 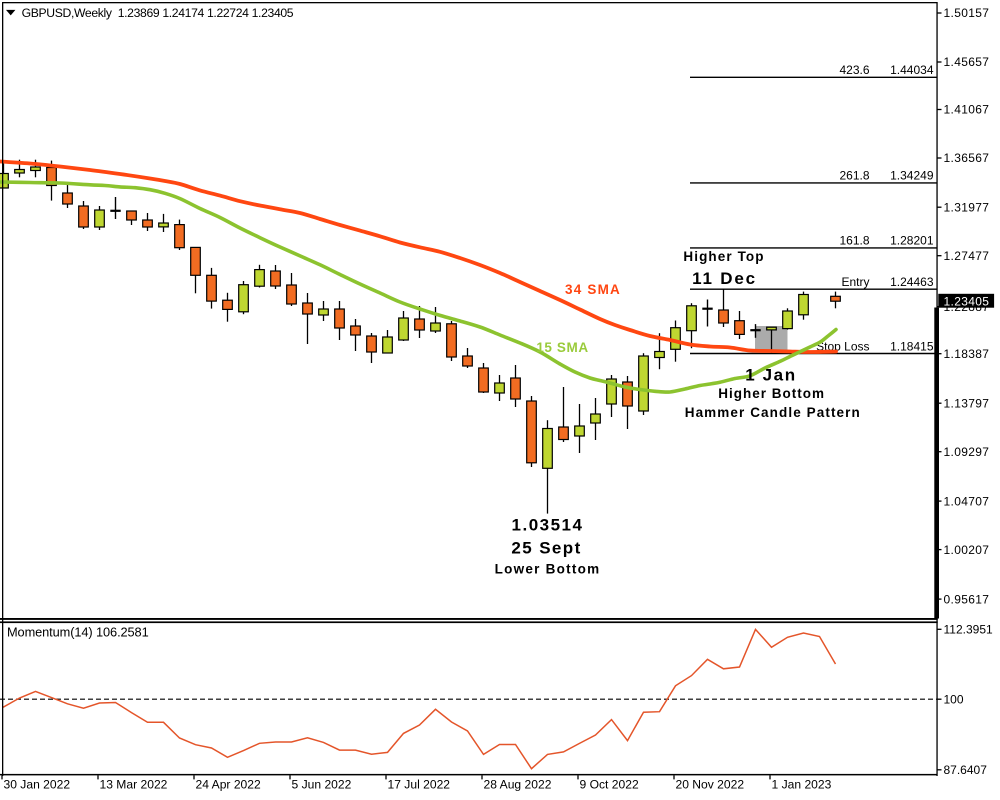 I want to click on svg-text: 261.8, so click(x=854, y=176).